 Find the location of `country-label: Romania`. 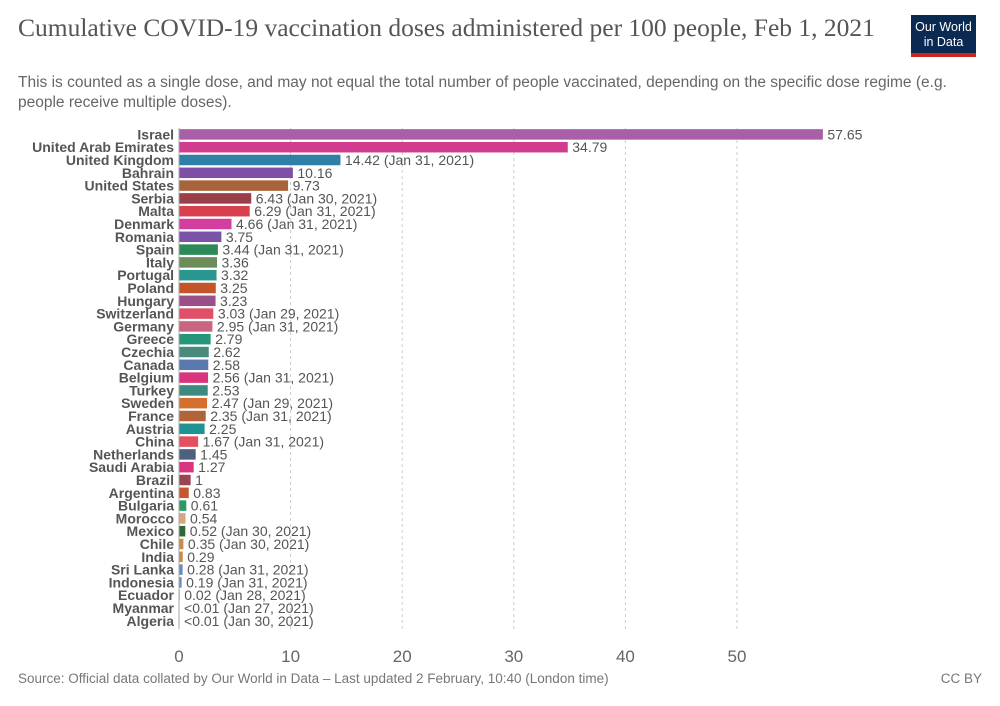

country-label: Romania is located at coordinates (144, 237).